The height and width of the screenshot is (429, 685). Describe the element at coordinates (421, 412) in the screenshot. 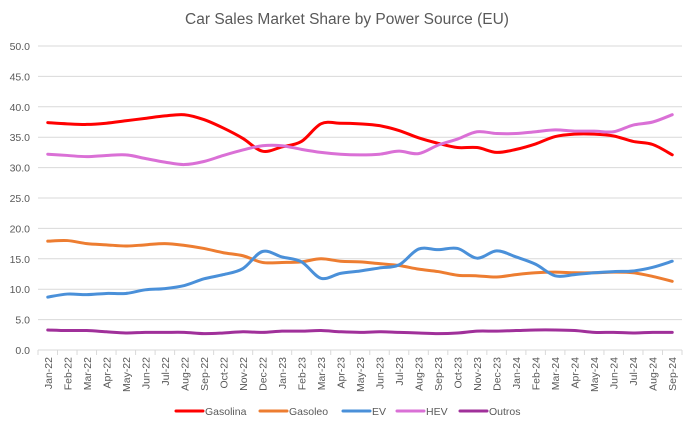

I see `legend-item-hev: HEV` at that location.